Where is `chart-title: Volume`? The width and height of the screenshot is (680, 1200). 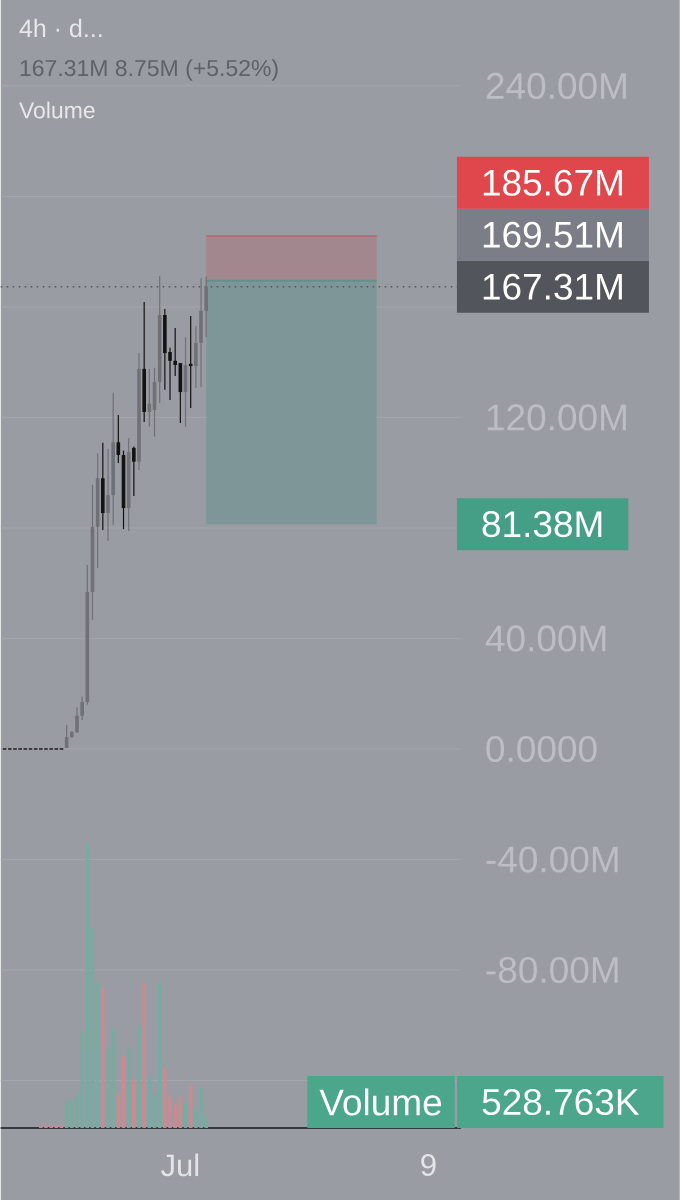 chart-title: Volume is located at coordinates (57, 110).